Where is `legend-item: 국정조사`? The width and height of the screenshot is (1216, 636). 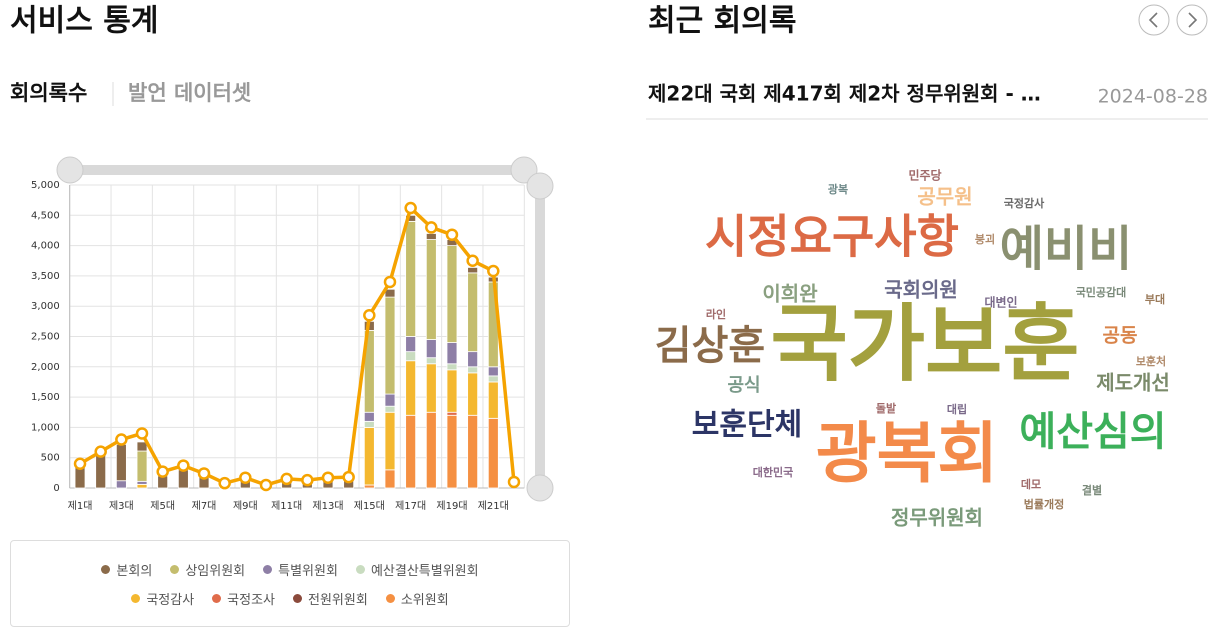
legend-item: 국정조사 is located at coordinates (243, 598).